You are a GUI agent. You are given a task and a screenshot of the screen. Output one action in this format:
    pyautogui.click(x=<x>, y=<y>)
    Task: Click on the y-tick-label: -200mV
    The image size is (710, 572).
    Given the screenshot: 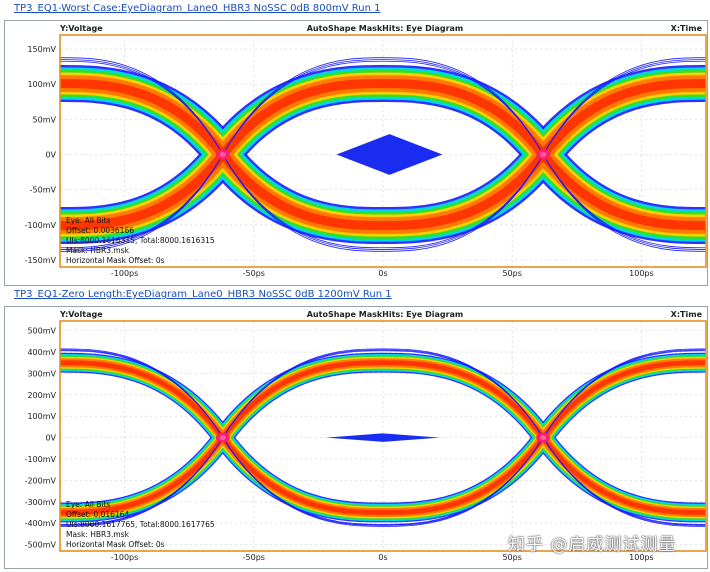 What is the action you would take?
    pyautogui.click(x=41, y=480)
    